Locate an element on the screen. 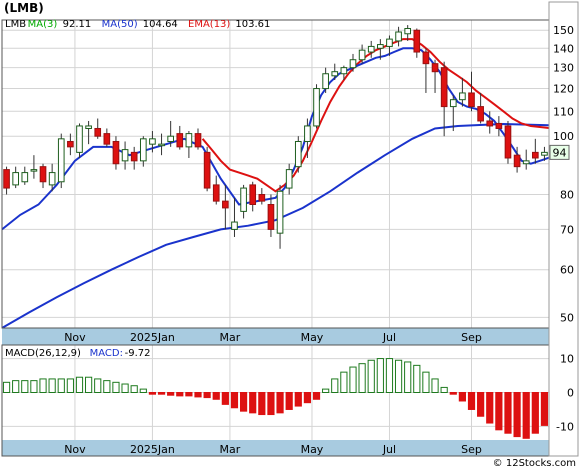 This screenshot has width=580, height=475. right-axis-frame is located at coordinates (563, 229).